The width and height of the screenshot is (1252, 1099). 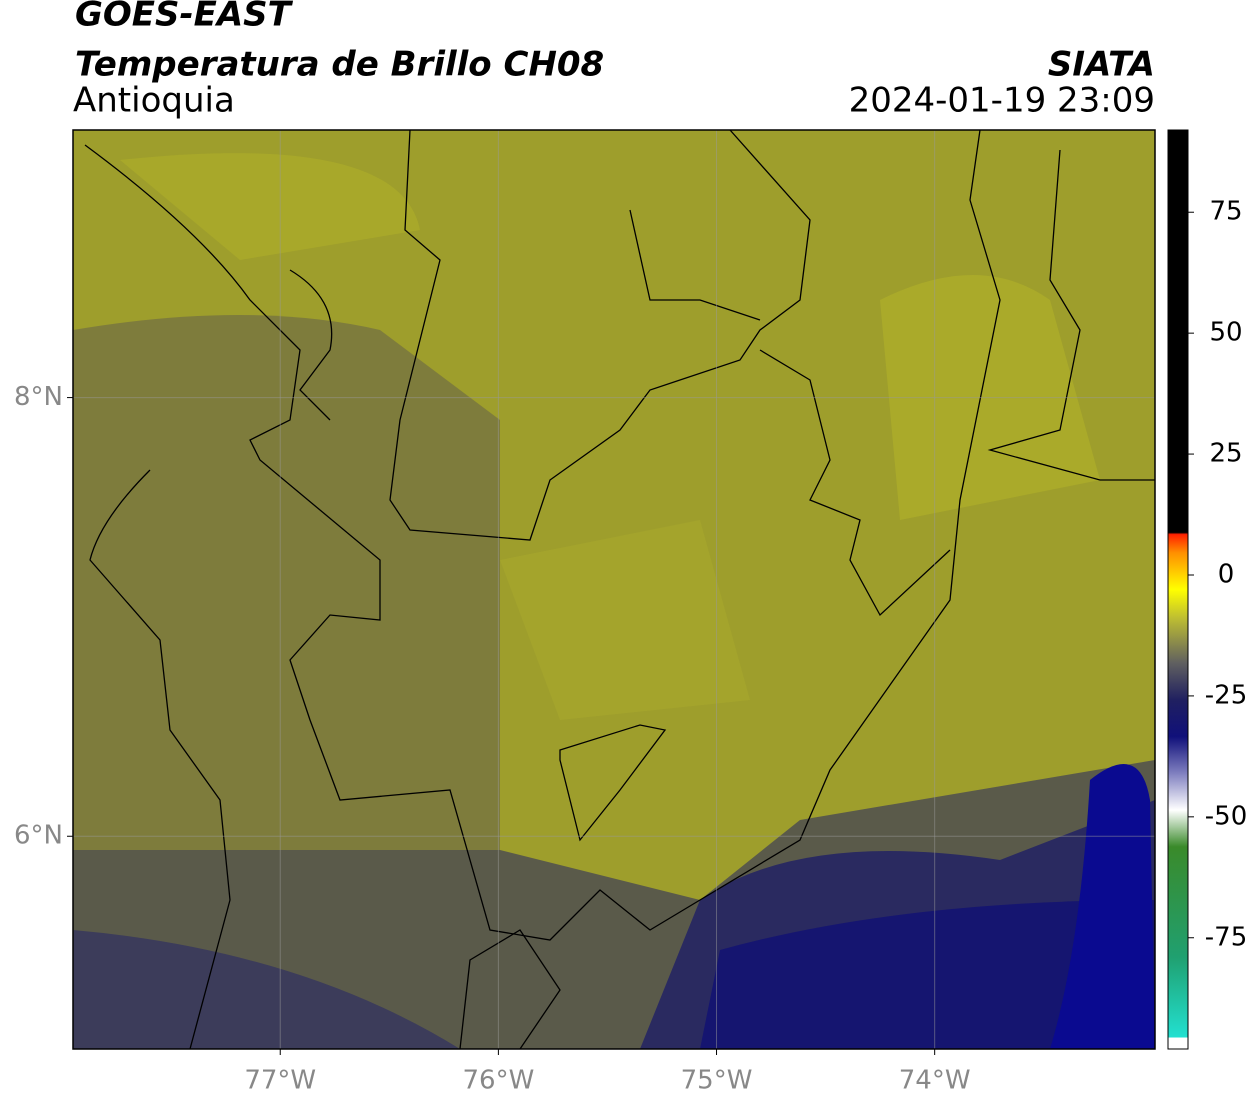 I want to click on colorbar-tick-label: 0, so click(x=1226, y=574).